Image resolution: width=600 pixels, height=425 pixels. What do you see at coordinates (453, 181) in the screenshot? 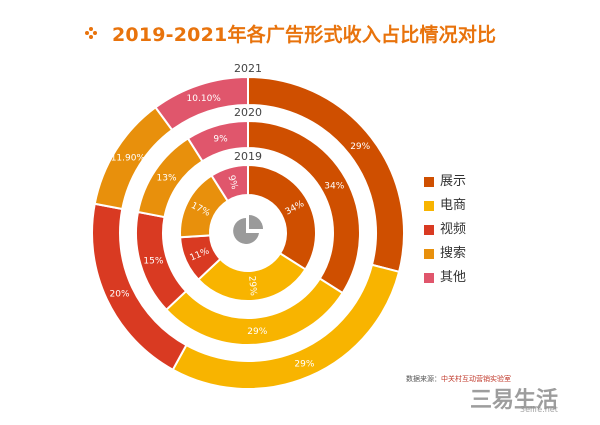
I see `legend-label: 展示` at bounding box center [453, 181].